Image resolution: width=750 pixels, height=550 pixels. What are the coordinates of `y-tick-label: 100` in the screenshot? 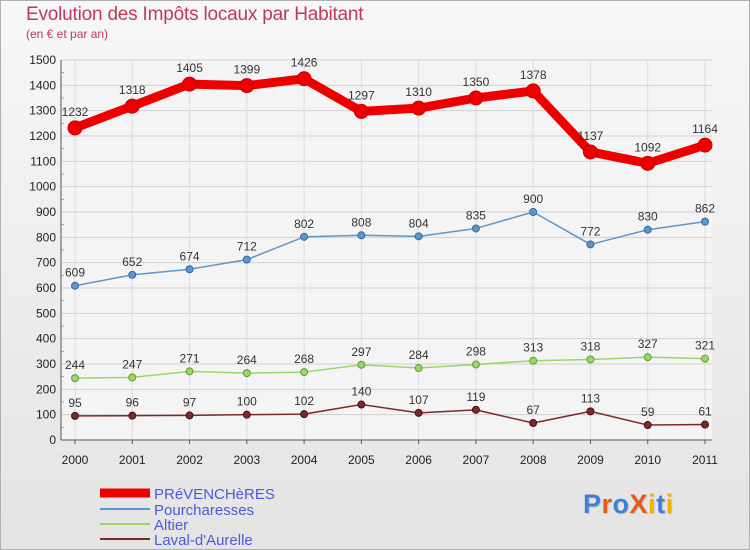 It's located at (46, 415).